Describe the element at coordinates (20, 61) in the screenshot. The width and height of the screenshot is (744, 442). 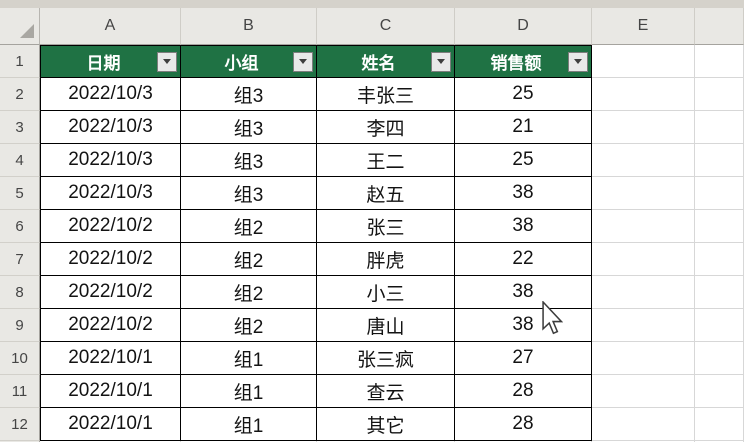
I see `row-header-1: 1` at that location.